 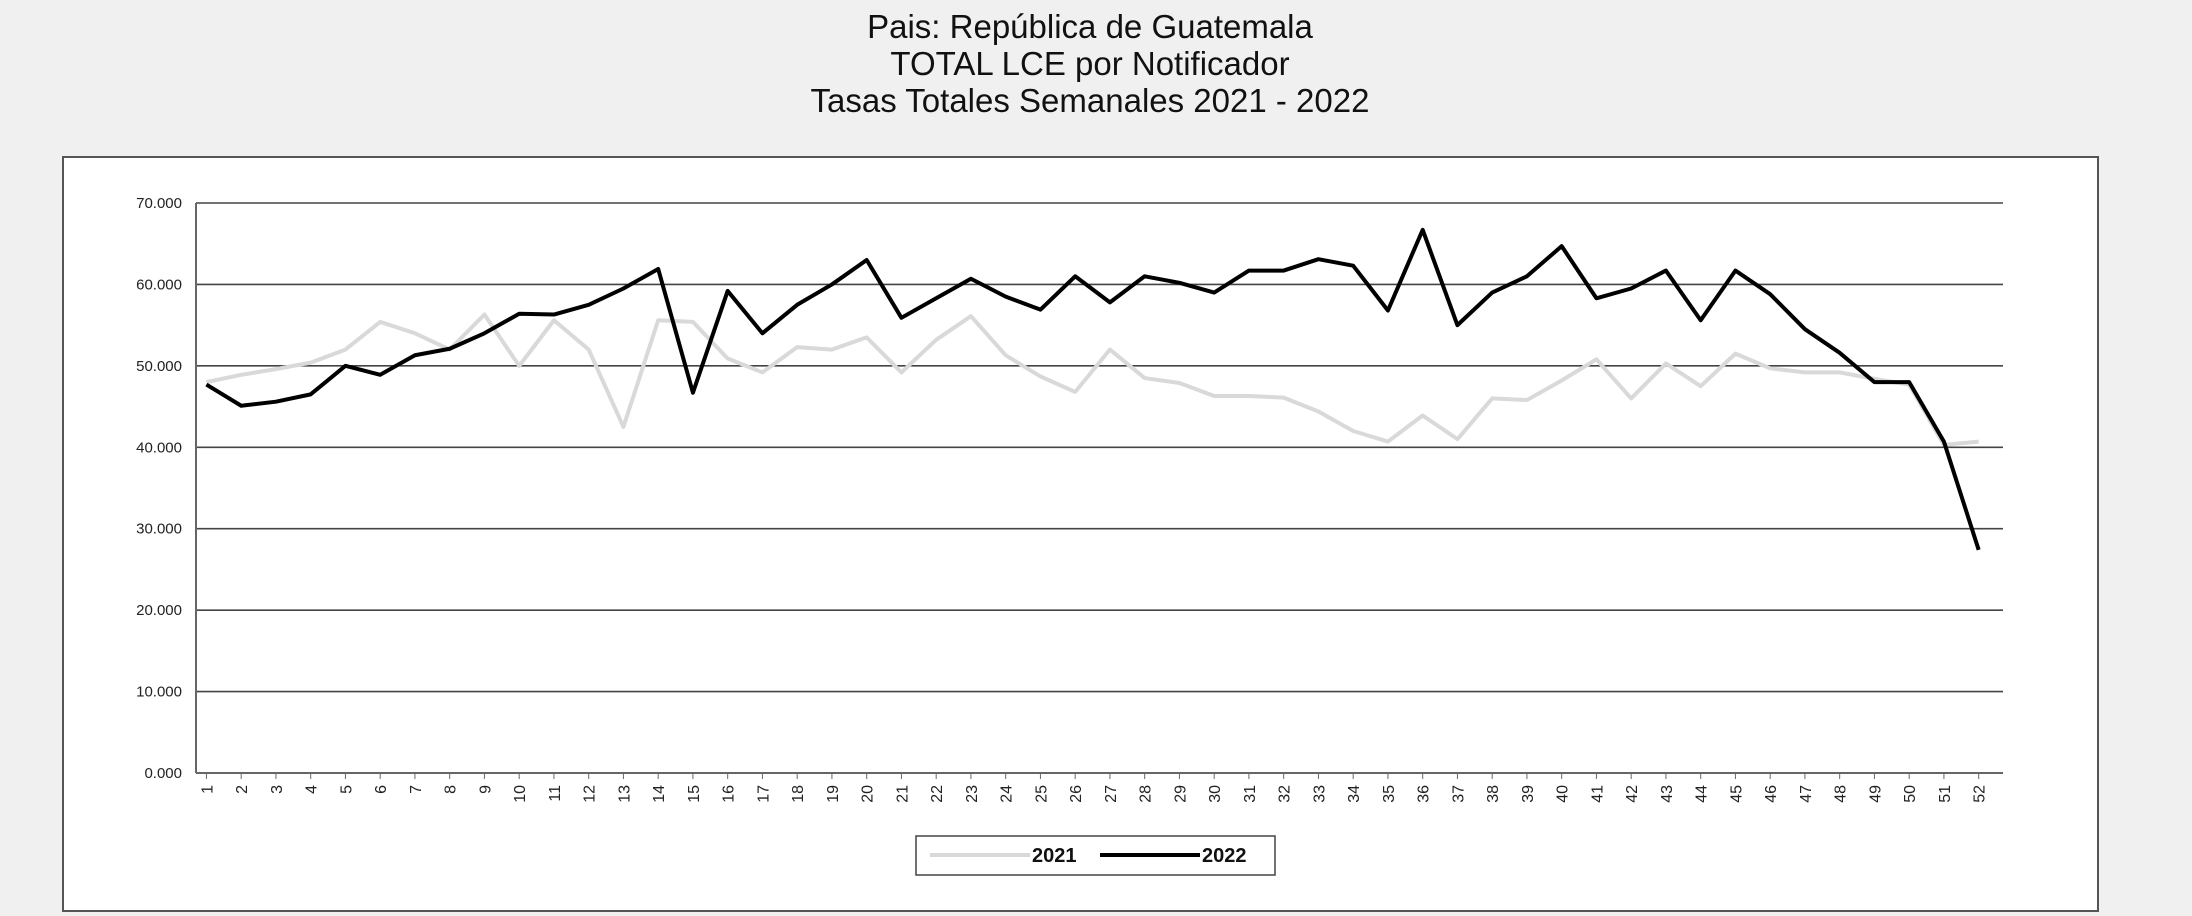 I want to click on x-tick-label: 23, so click(x=972, y=794).